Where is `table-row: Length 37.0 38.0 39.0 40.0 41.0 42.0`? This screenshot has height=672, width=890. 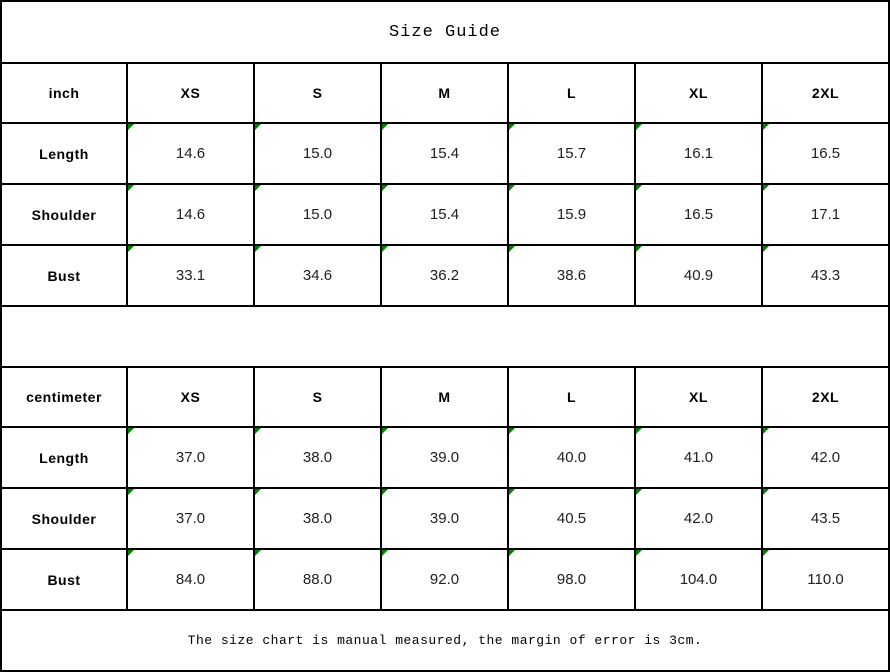
table-row: Length 37.0 38.0 39.0 40.0 41.0 42.0 is located at coordinates (445, 457).